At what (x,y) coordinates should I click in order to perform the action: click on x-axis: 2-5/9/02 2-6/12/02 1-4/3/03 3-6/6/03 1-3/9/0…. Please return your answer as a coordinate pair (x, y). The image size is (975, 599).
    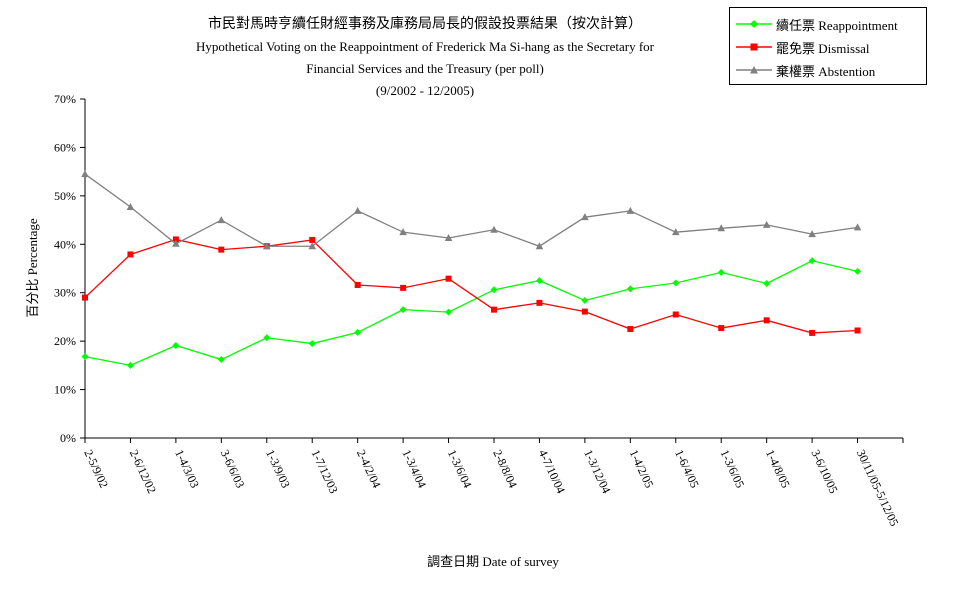
    Looking at the image, I should click on (492, 482).